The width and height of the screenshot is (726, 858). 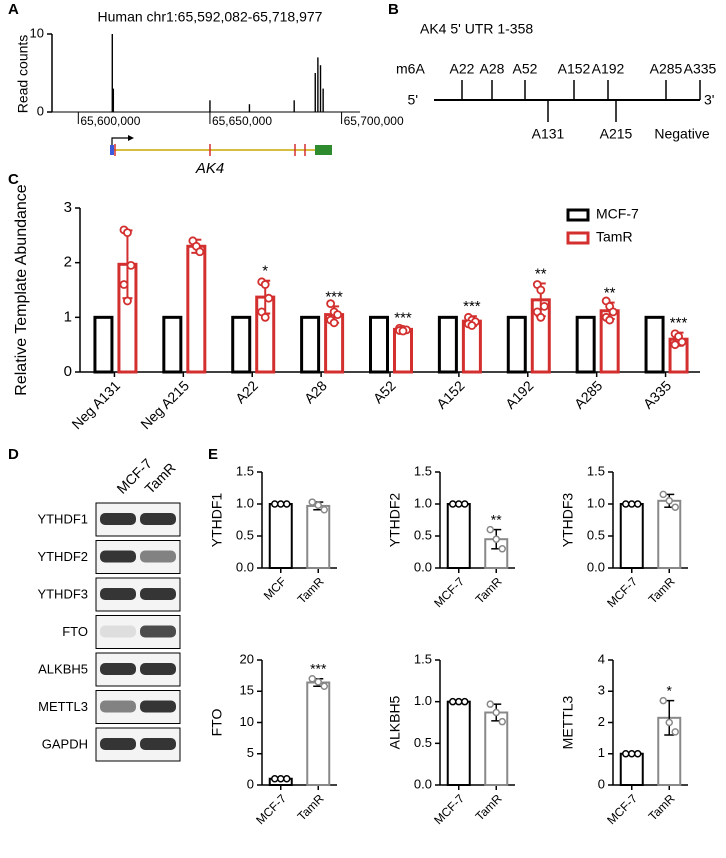 I want to click on x-tick-label: 65,700,000, so click(x=374, y=121).